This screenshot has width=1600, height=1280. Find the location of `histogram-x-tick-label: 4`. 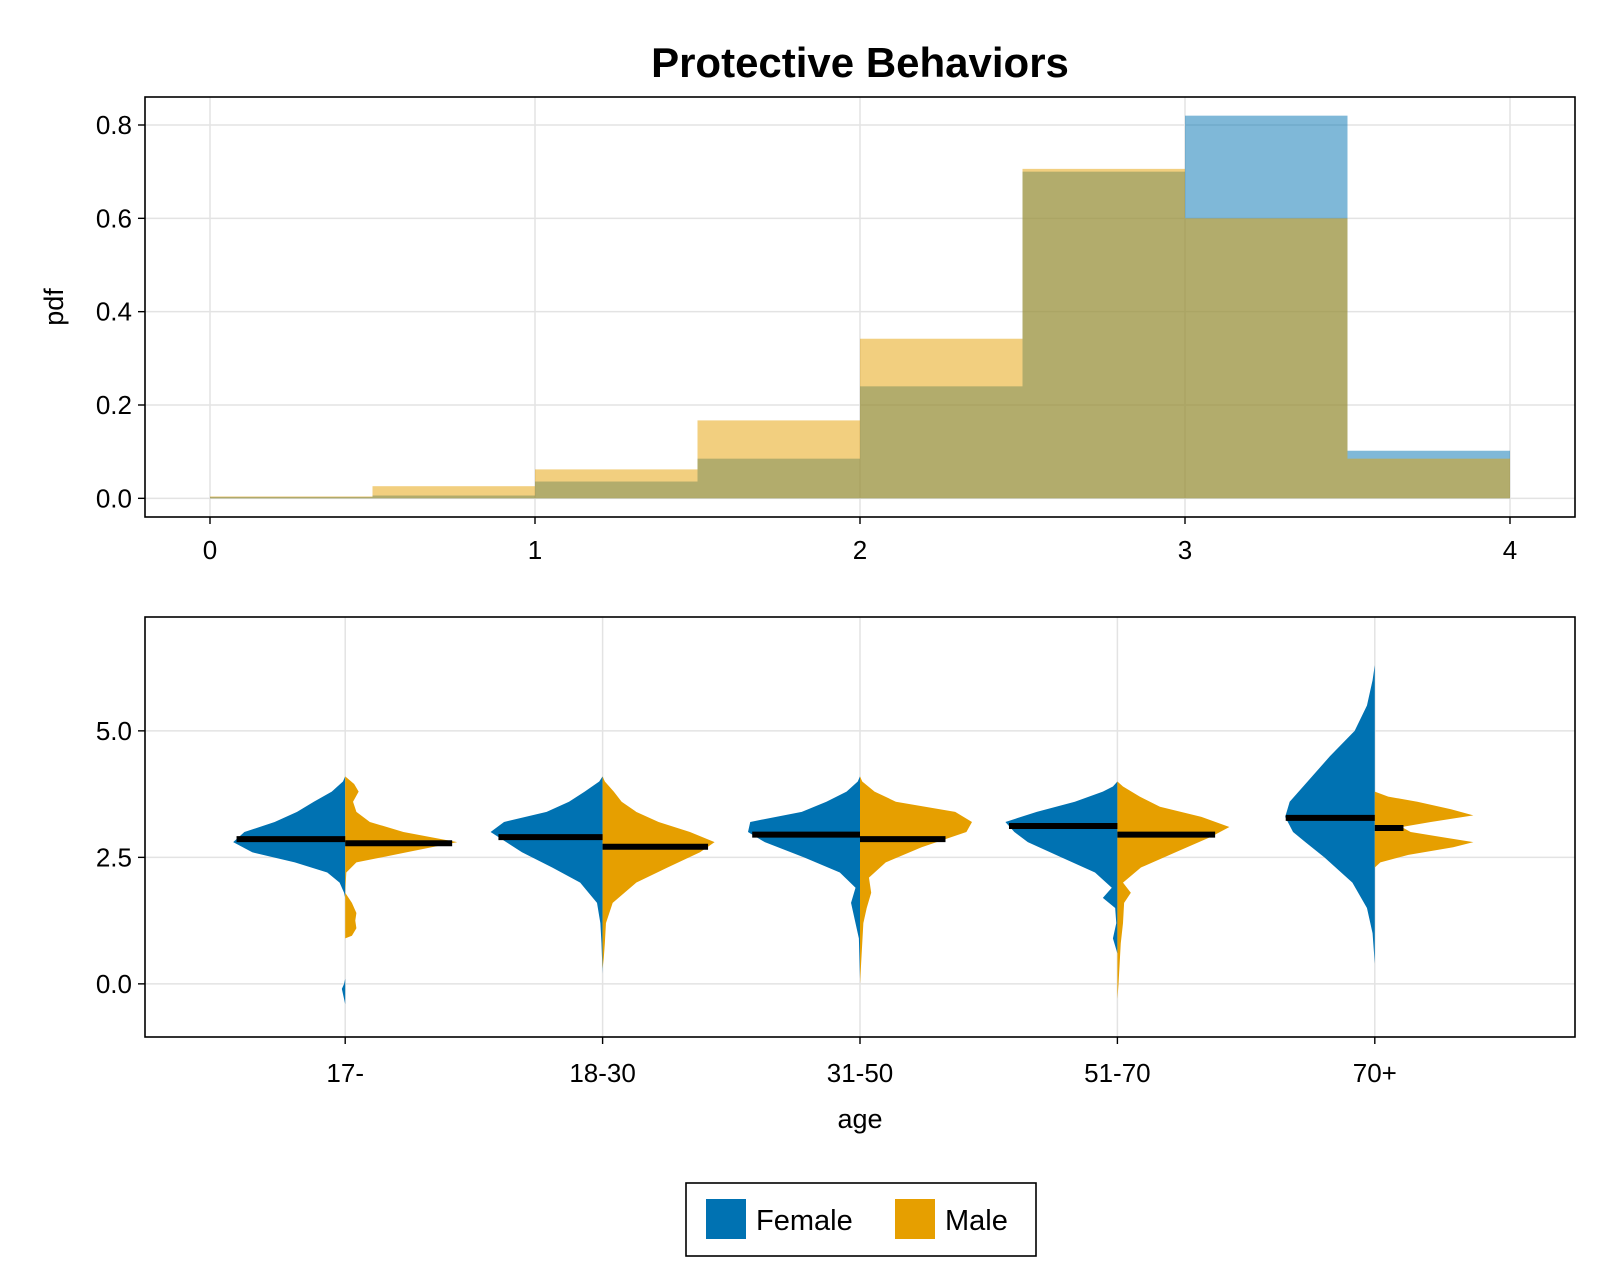

histogram-x-tick-label: 4 is located at coordinates (1510, 550).